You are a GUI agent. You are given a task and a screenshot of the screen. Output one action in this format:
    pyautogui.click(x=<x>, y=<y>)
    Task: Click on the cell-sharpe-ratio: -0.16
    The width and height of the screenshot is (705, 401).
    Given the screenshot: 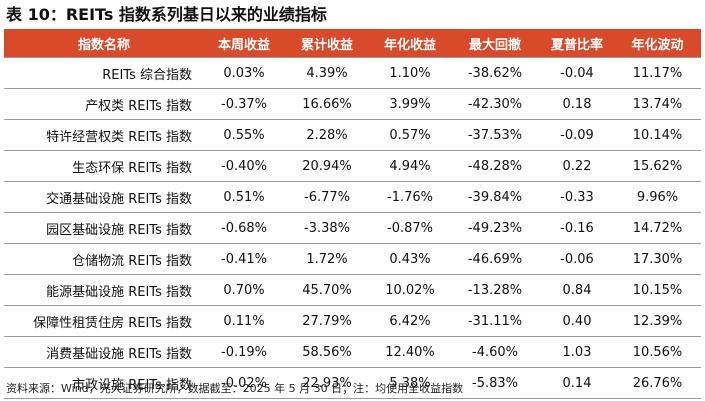 What is the action you would take?
    pyautogui.click(x=577, y=228)
    